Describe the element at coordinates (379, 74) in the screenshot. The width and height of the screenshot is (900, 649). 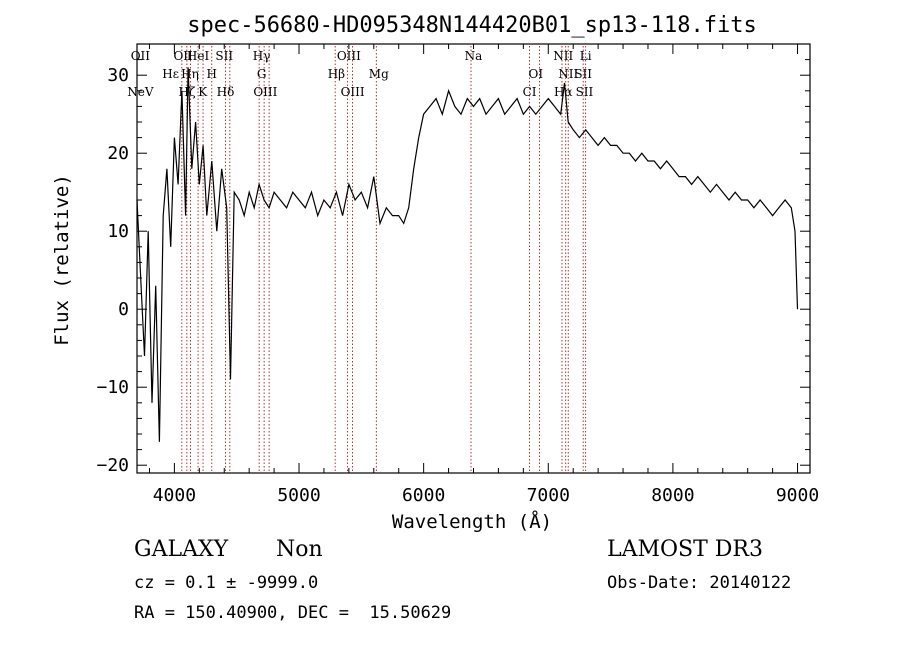
I see `line-label: Mg` at that location.